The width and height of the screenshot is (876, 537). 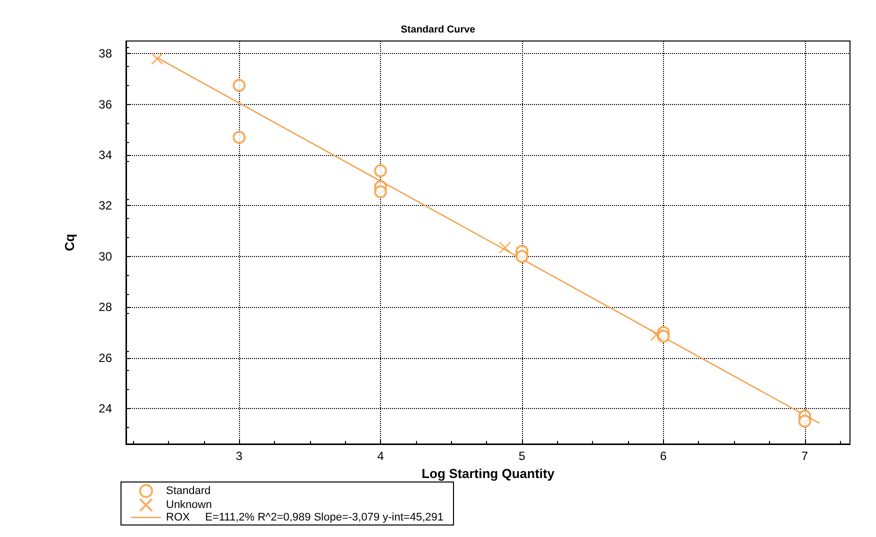 I want to click on y-tick-label: 26, so click(x=105, y=357).